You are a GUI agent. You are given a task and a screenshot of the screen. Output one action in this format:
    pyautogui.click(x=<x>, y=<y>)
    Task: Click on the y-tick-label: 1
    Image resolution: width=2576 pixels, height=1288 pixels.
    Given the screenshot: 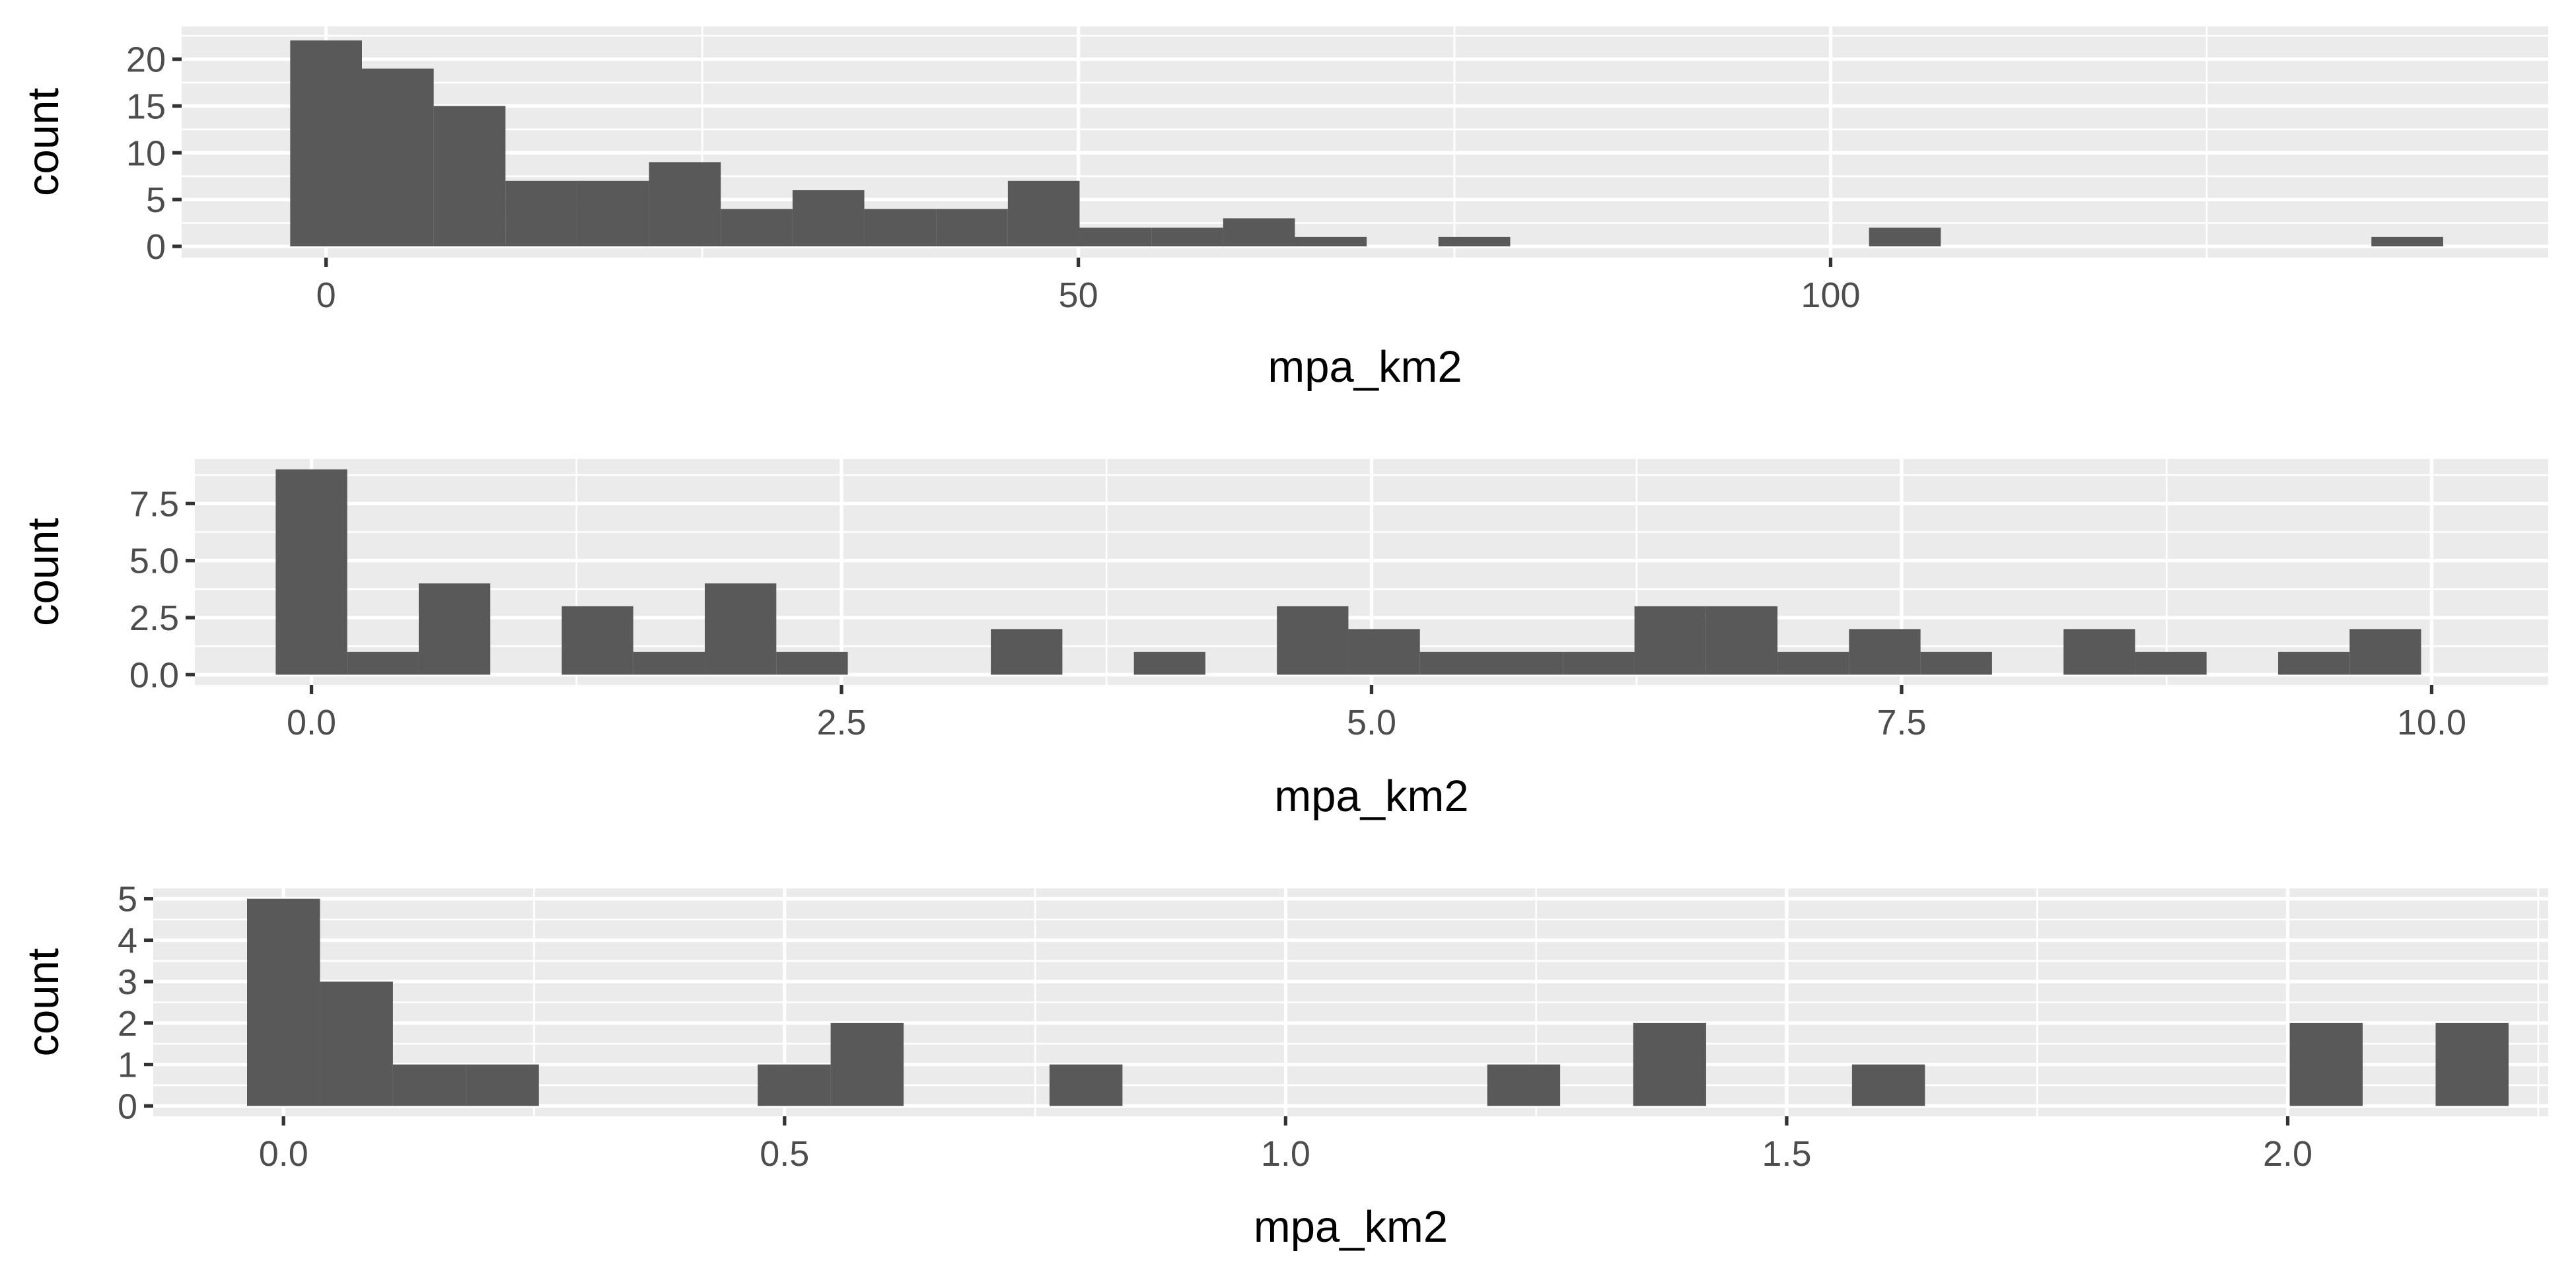 What is the action you would take?
    pyautogui.click(x=127, y=1065)
    